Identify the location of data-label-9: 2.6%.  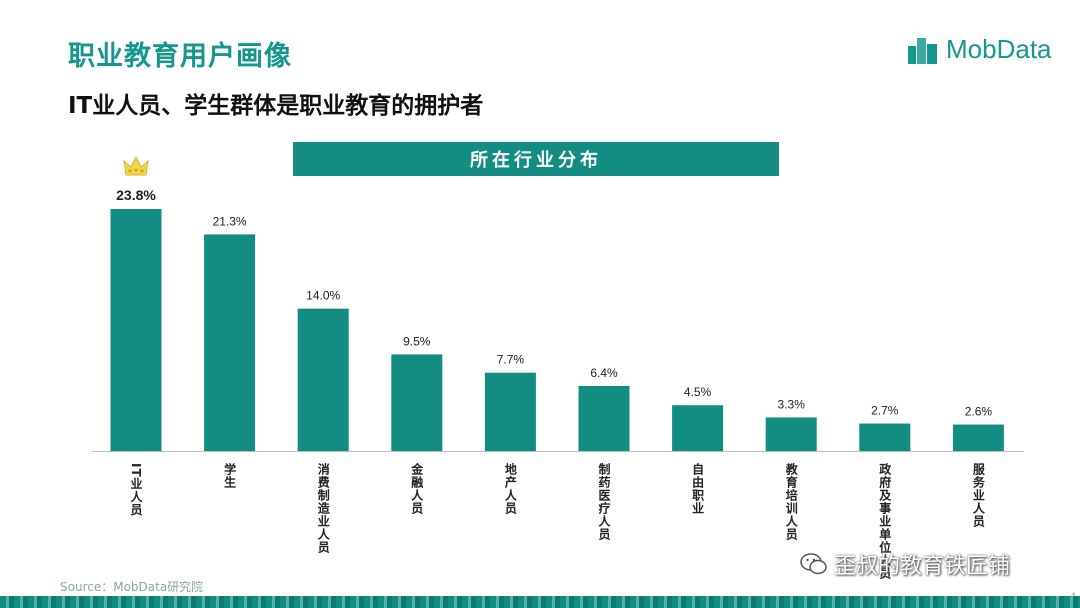
(979, 412).